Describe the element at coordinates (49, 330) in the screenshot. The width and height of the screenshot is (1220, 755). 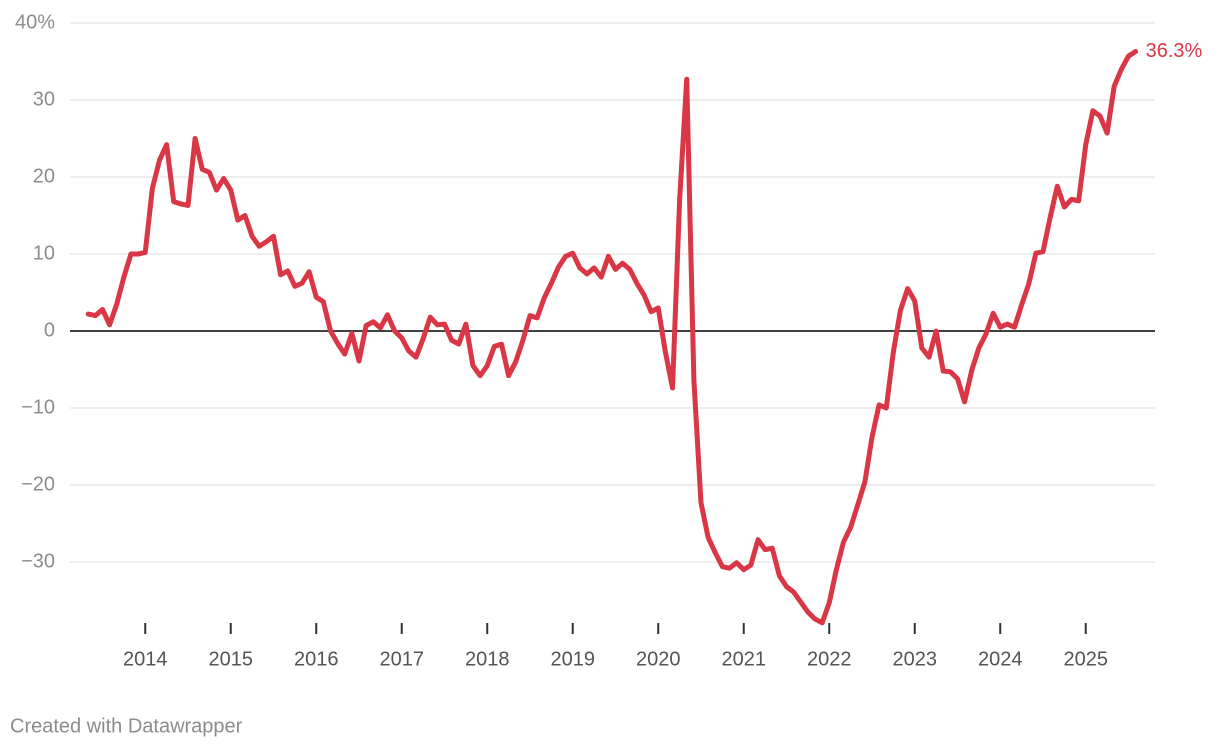
I see `y-tick-label: 0` at that location.